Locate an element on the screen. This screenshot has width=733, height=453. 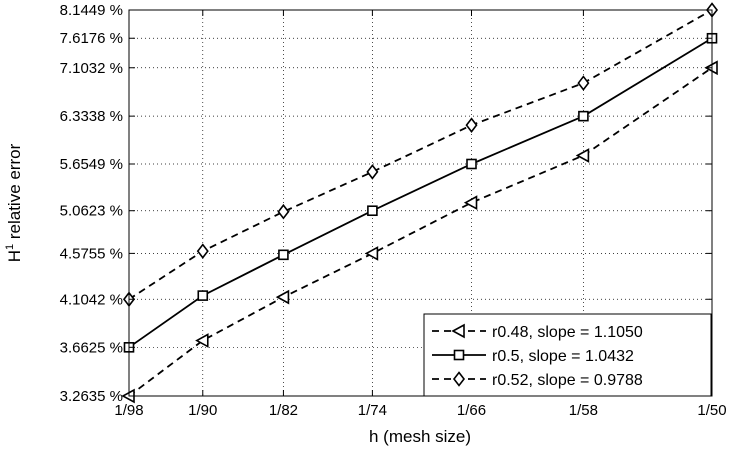
y-tick-label: 7.1032 % is located at coordinates (91, 68).